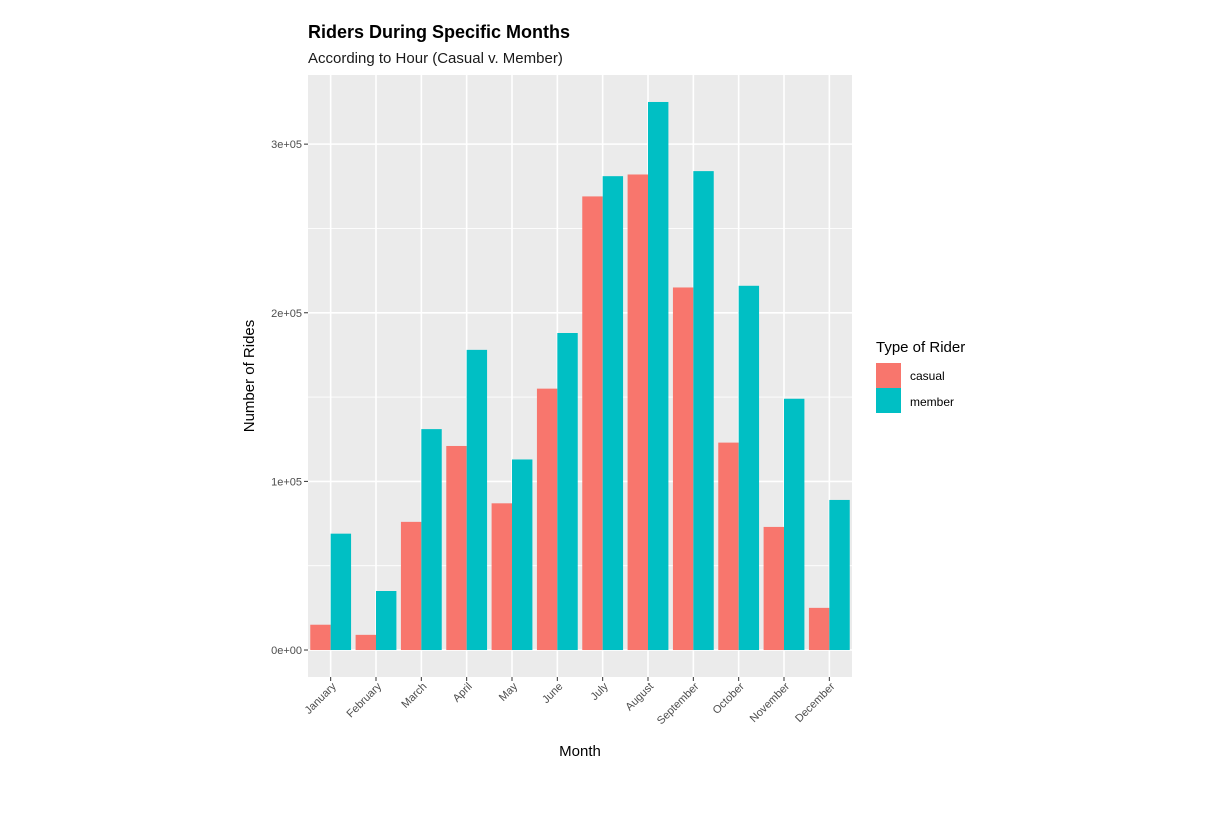  What do you see at coordinates (286, 314) in the screenshot?
I see `y-tick-label: 2e+05` at bounding box center [286, 314].